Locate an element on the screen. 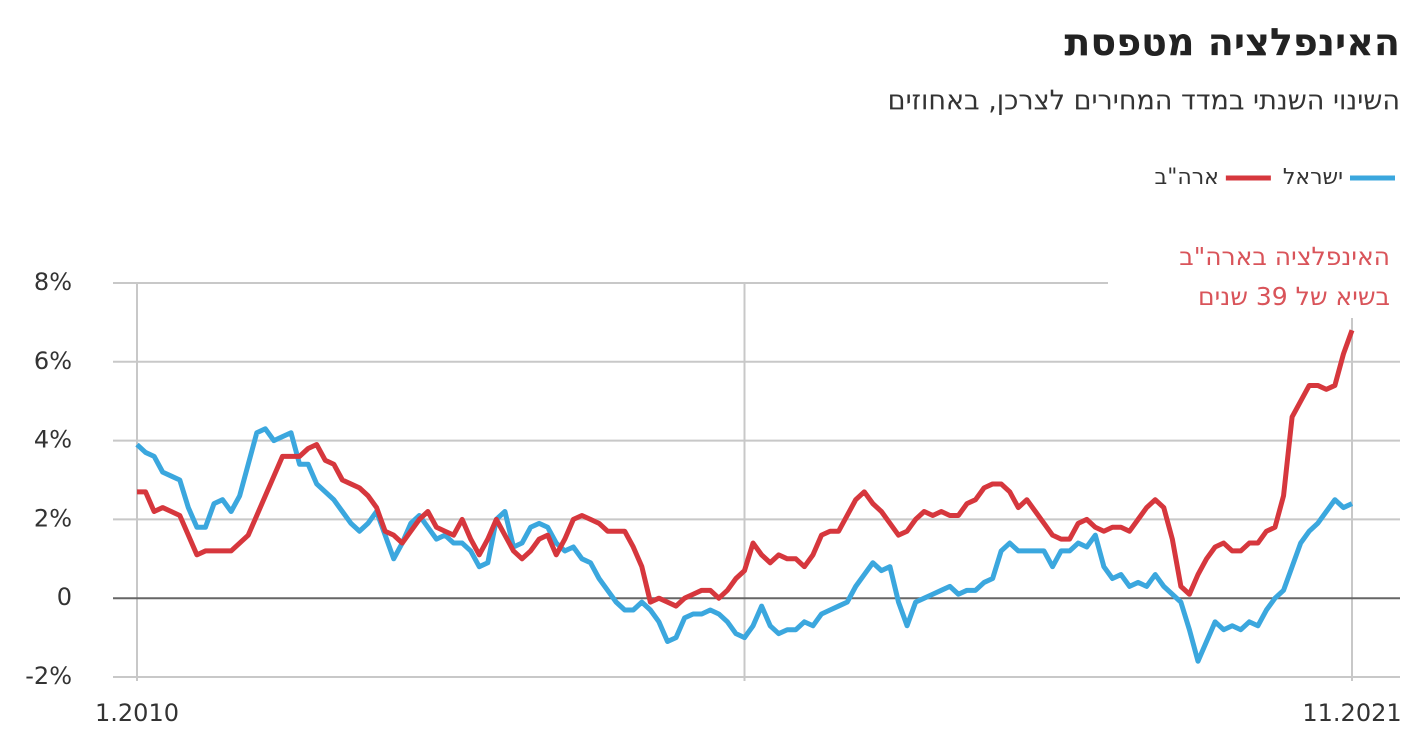 This screenshot has width=1428, height=740. legend-label: ישראל is located at coordinates (1313, 177).